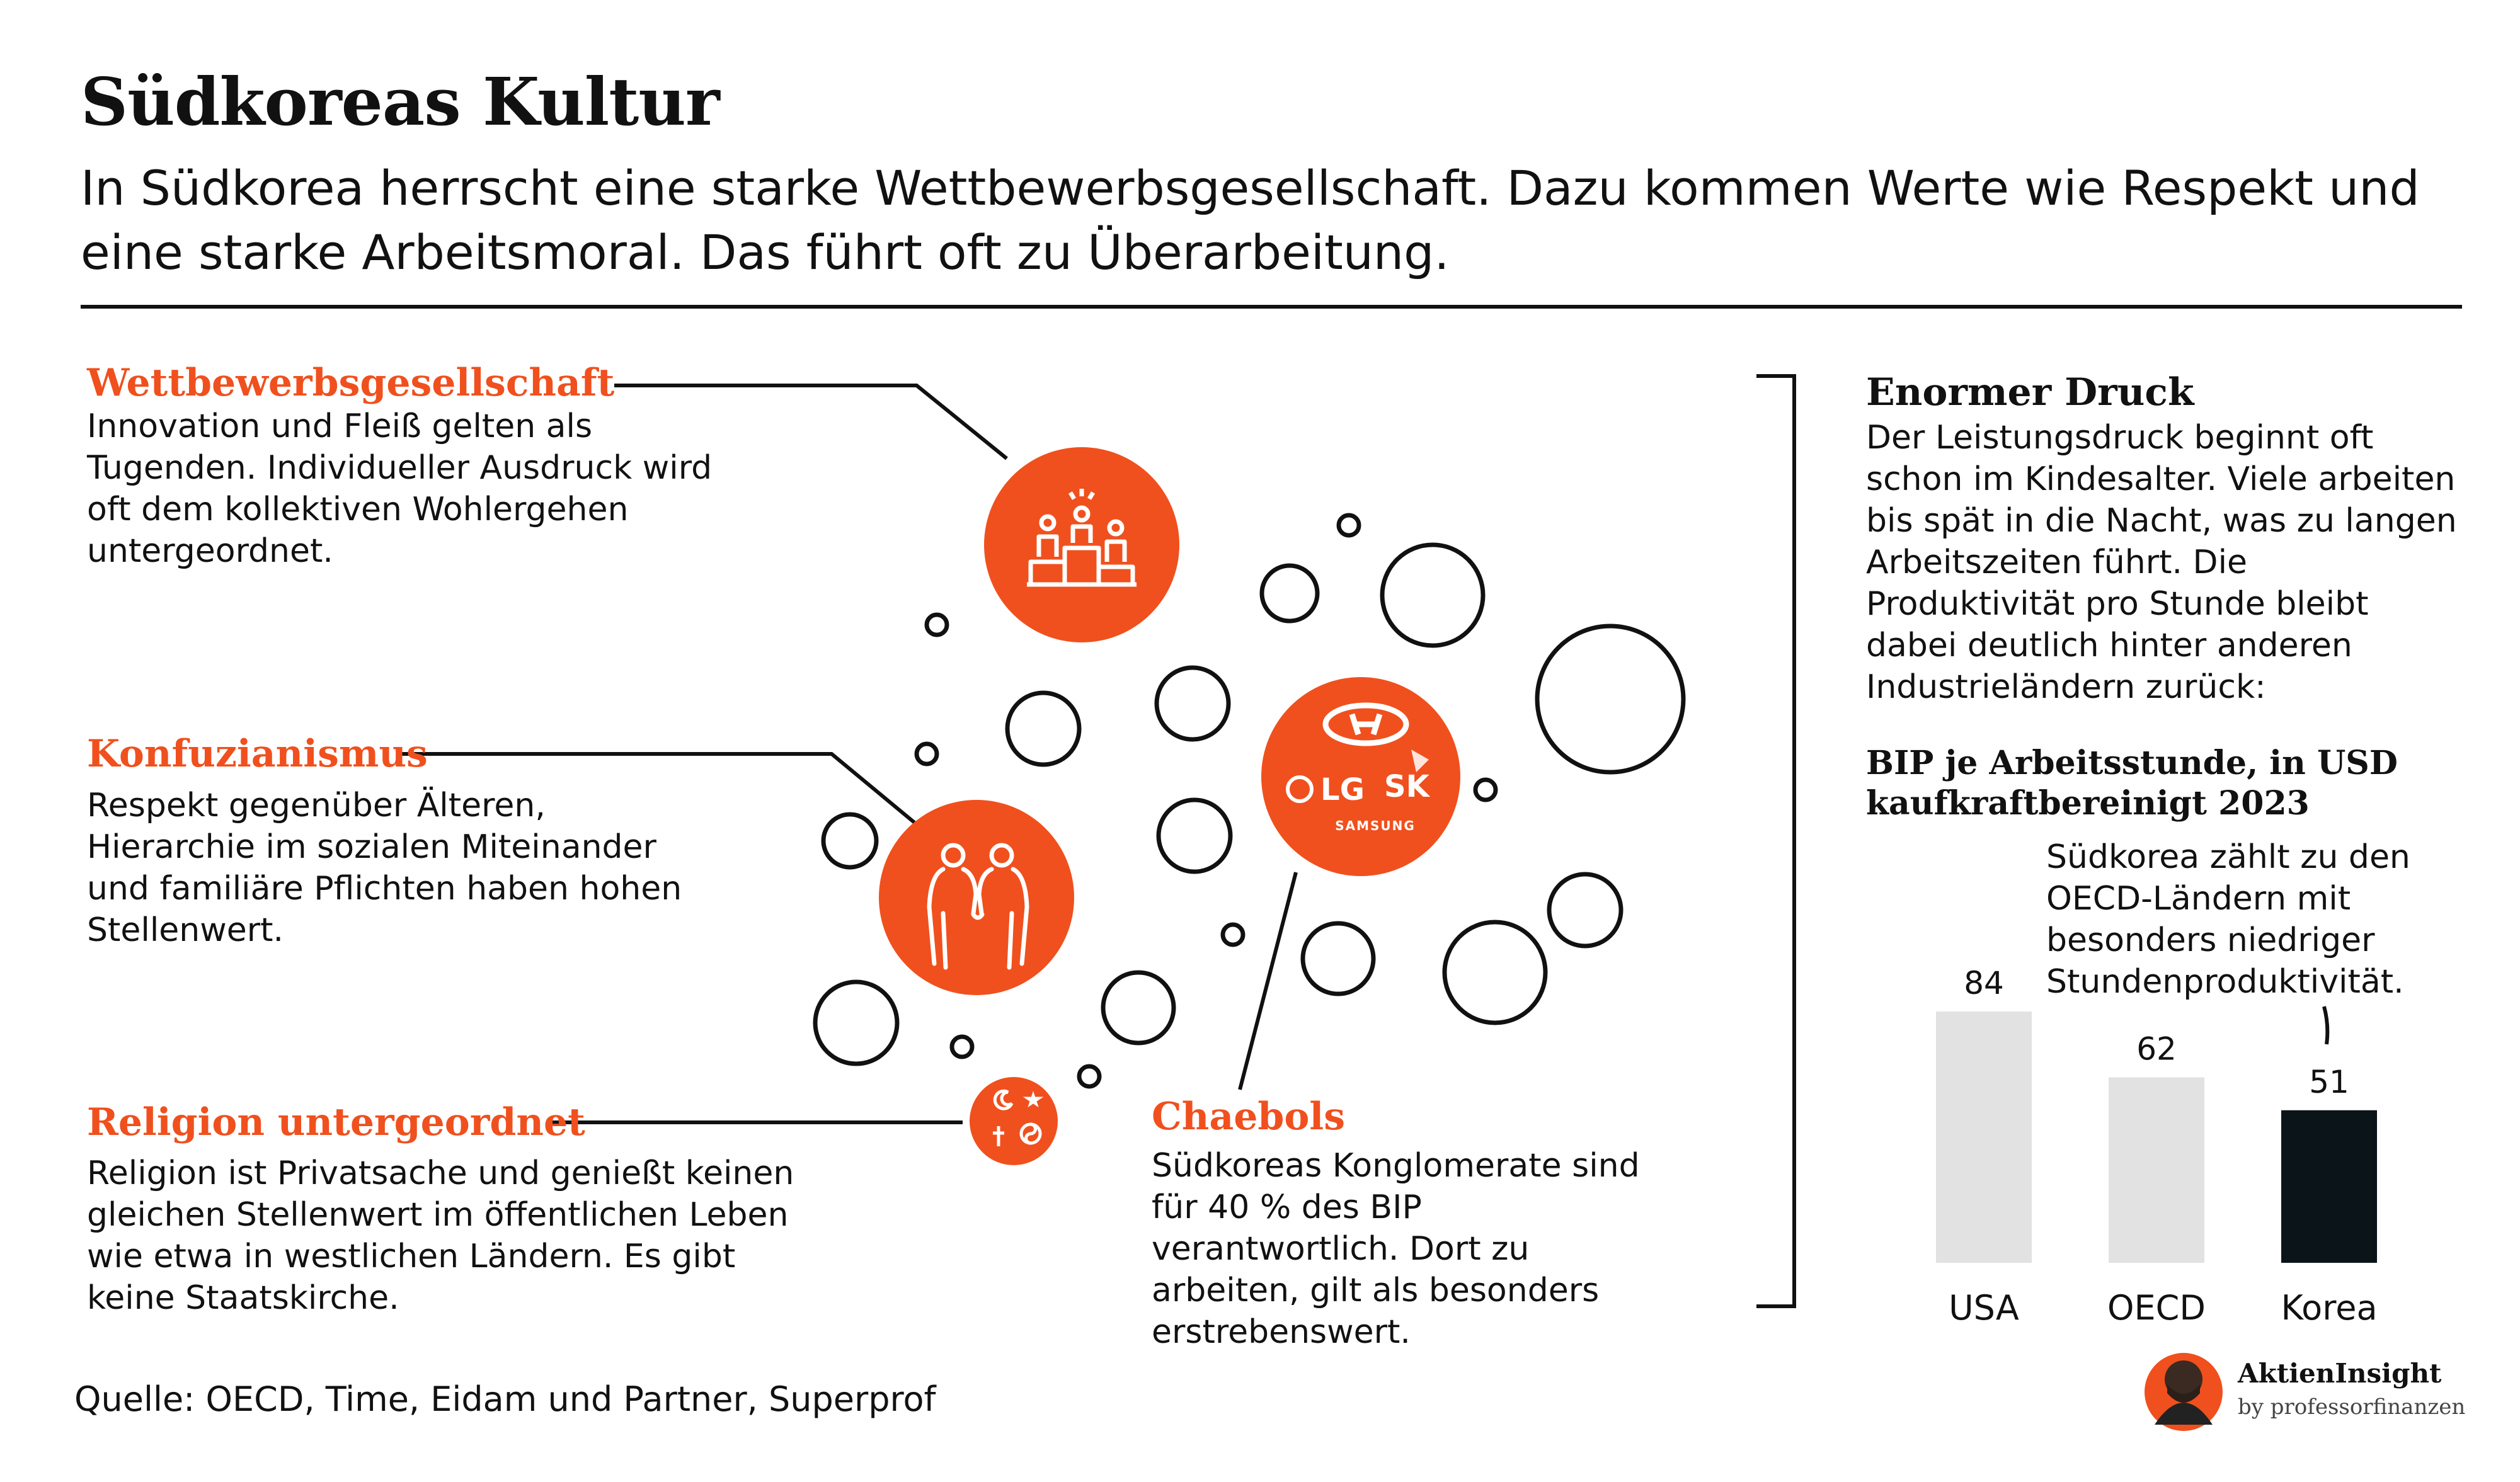  I want to click on section-bracket, so click(1776, 841).